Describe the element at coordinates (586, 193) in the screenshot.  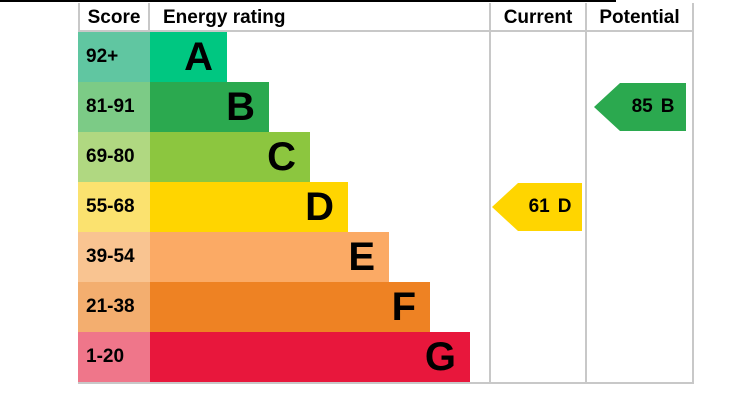
I see `grid-line-current-potential` at that location.